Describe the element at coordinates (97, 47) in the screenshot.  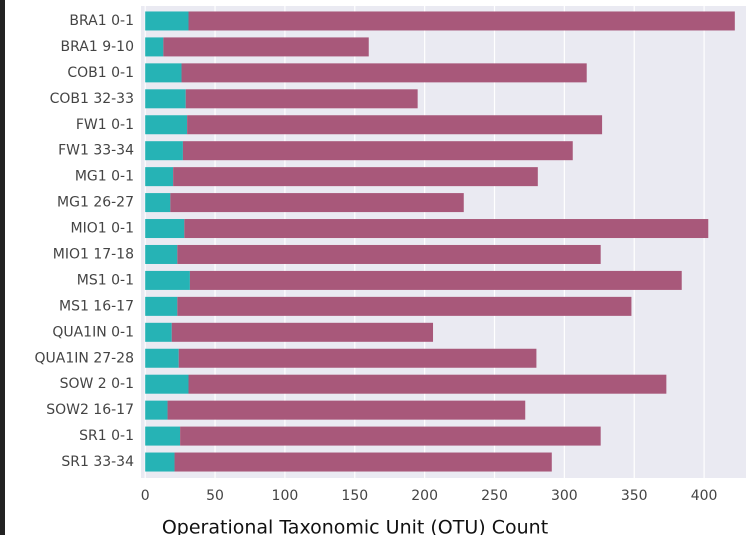
I see `y-tick-label: BRA1 9-10` at that location.